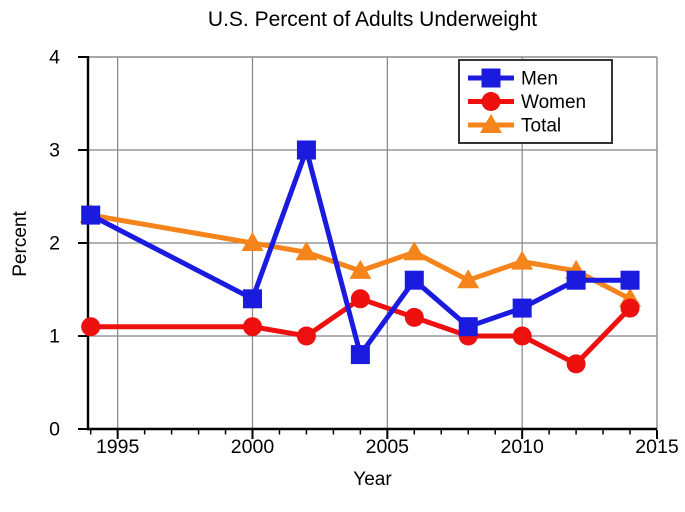 This screenshot has height=512, width=685. Describe the element at coordinates (54, 58) in the screenshot. I see `y-tick-label-4: 4` at that location.